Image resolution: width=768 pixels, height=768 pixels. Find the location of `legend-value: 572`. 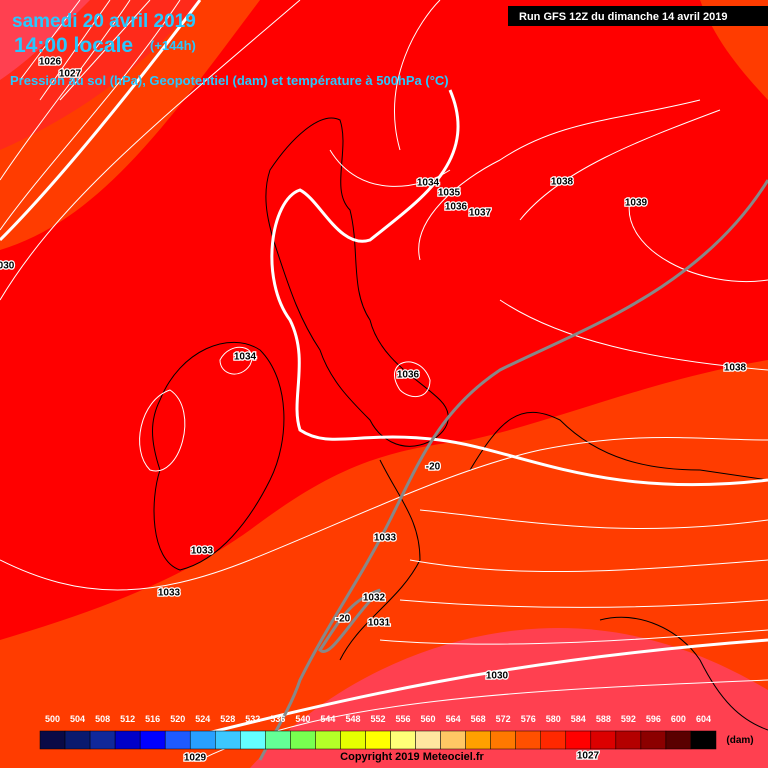

legend-value: 572 is located at coordinates (503, 719).